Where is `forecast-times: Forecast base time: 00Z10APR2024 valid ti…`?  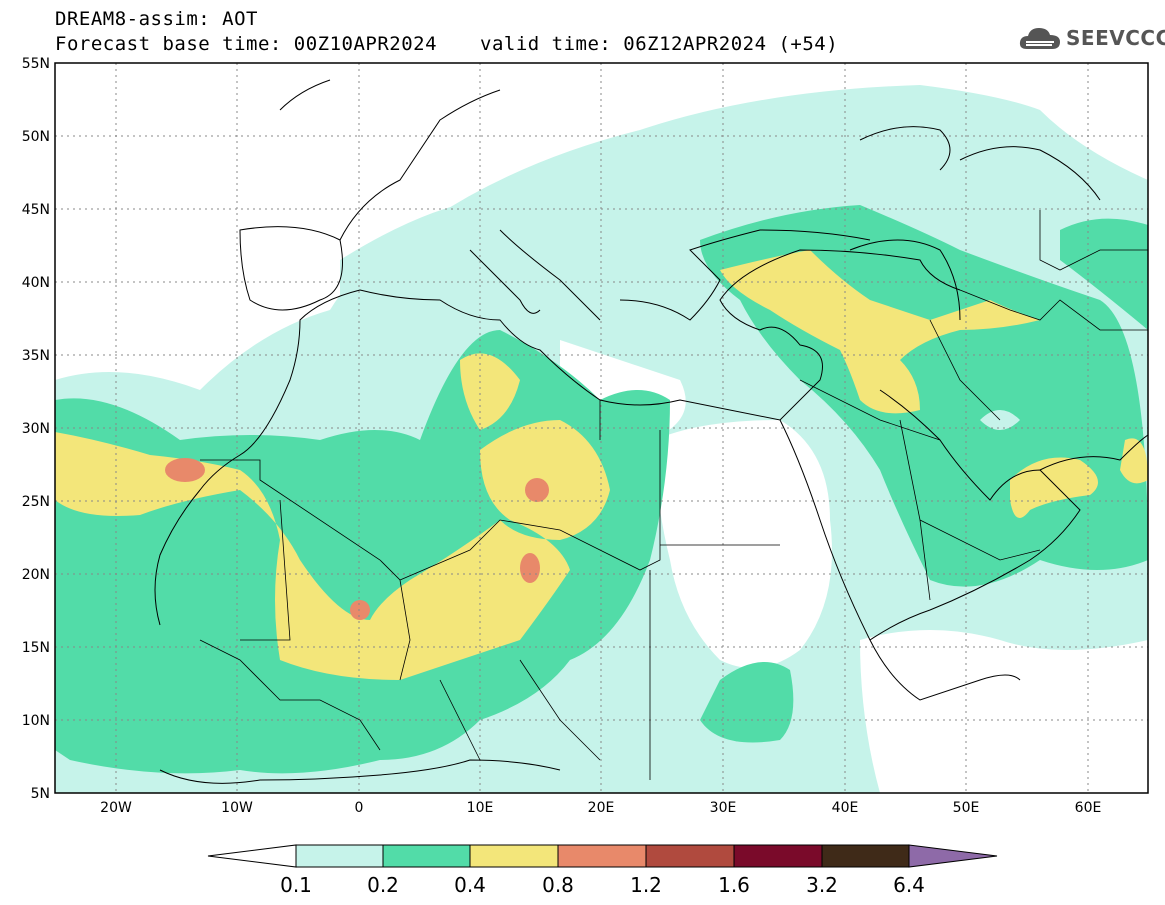
forecast-times: Forecast base time: 00Z10APR2024 valid ti… is located at coordinates (446, 44).